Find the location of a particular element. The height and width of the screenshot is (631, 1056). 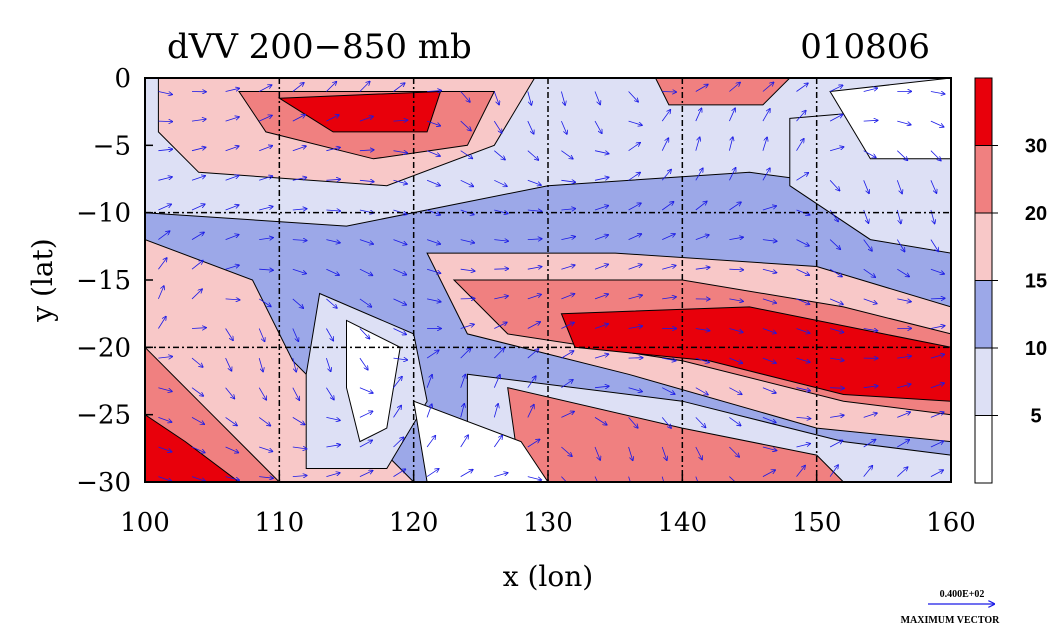

y-tick-label-5: −5 is located at coordinates (112, 146).